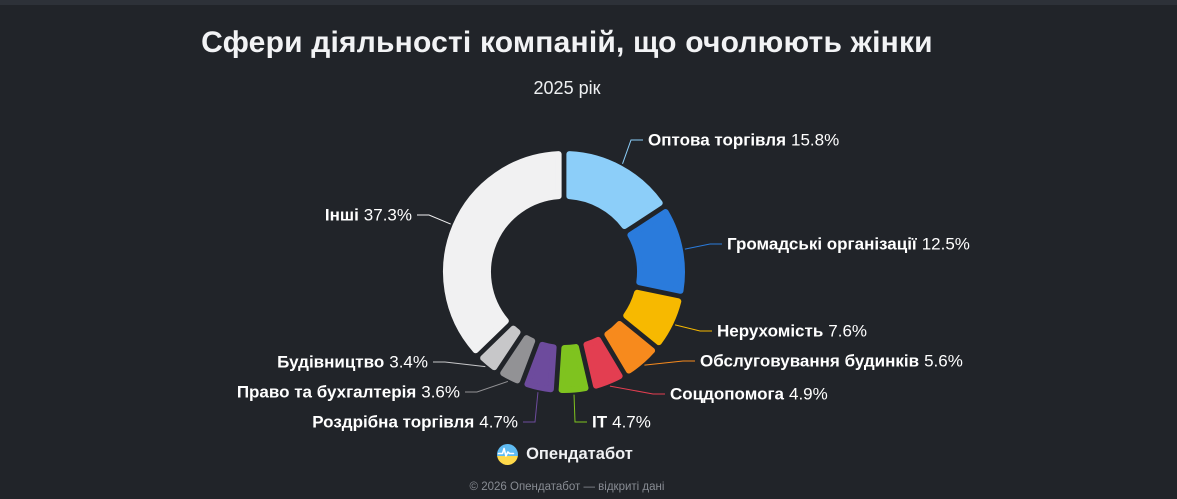  I want to click on slice-label: Інші 37.3%, so click(368, 215).